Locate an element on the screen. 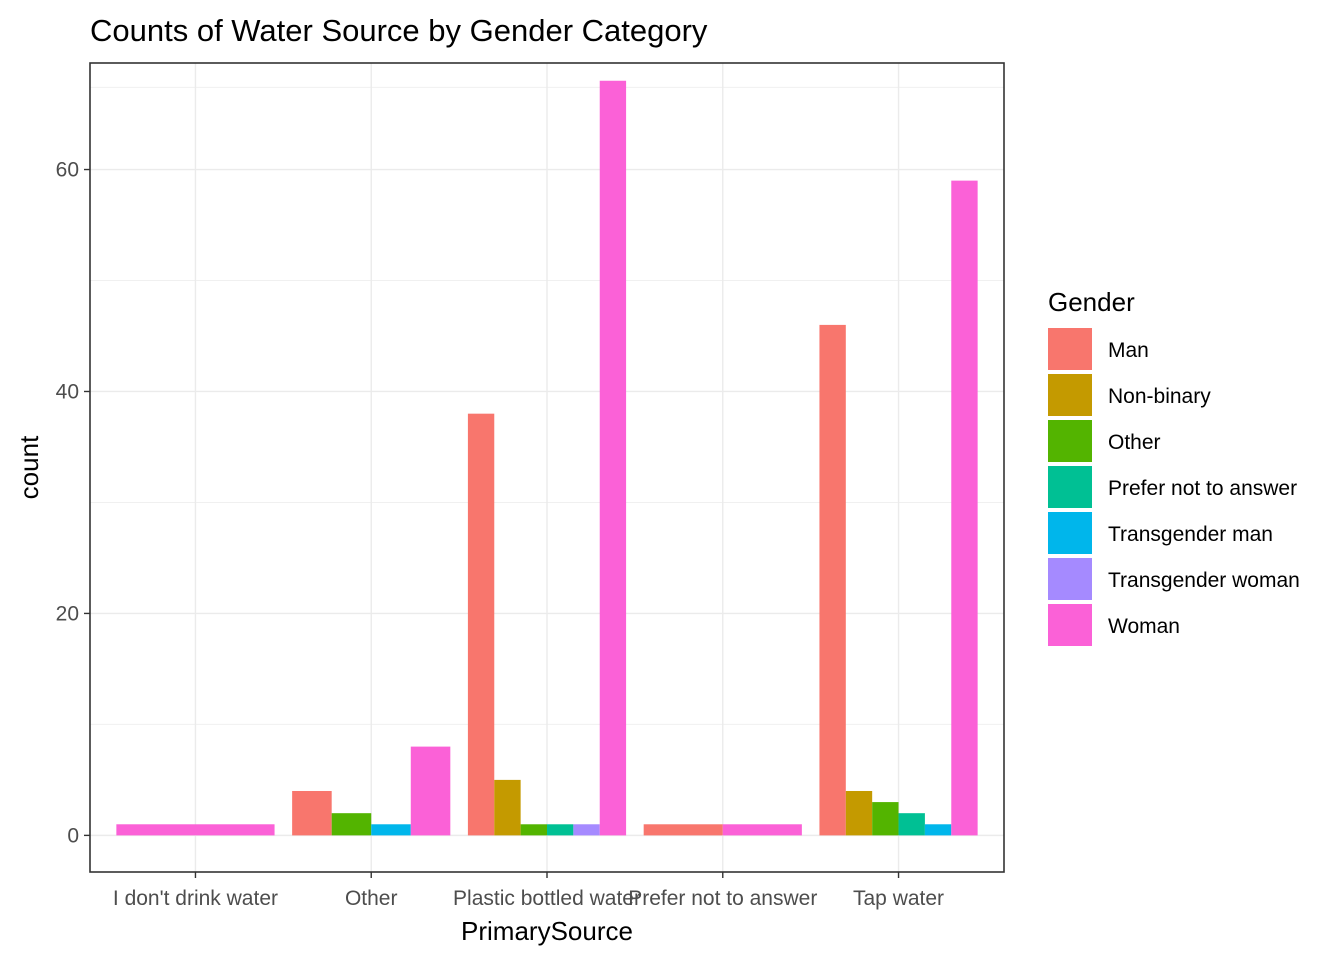 The image size is (1344, 960). y-tick-label: 40 is located at coordinates (67, 391).